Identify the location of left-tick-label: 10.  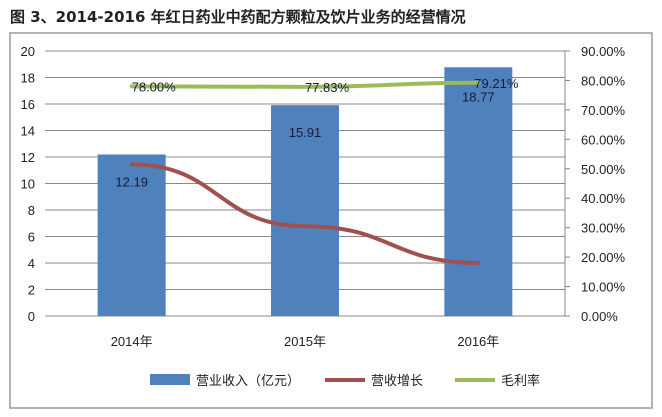
(28, 184).